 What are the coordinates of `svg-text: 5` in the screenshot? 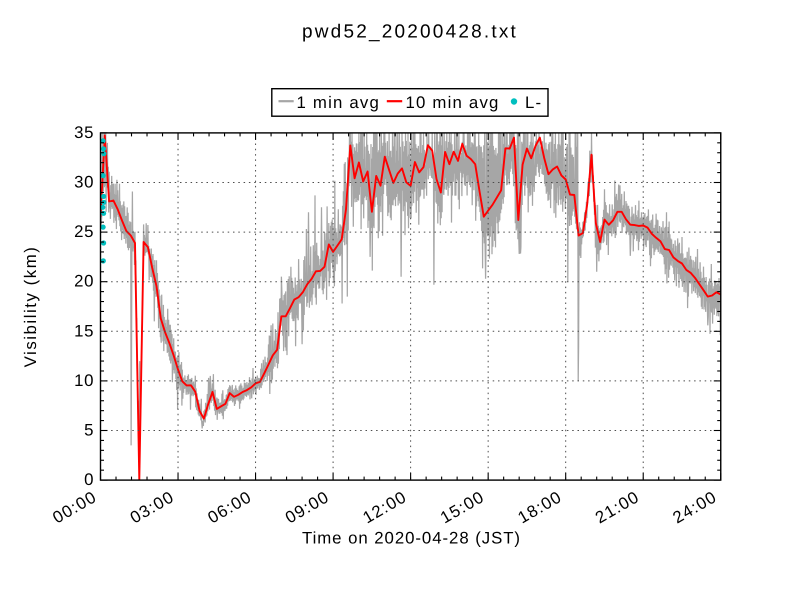 It's located at (89, 430).